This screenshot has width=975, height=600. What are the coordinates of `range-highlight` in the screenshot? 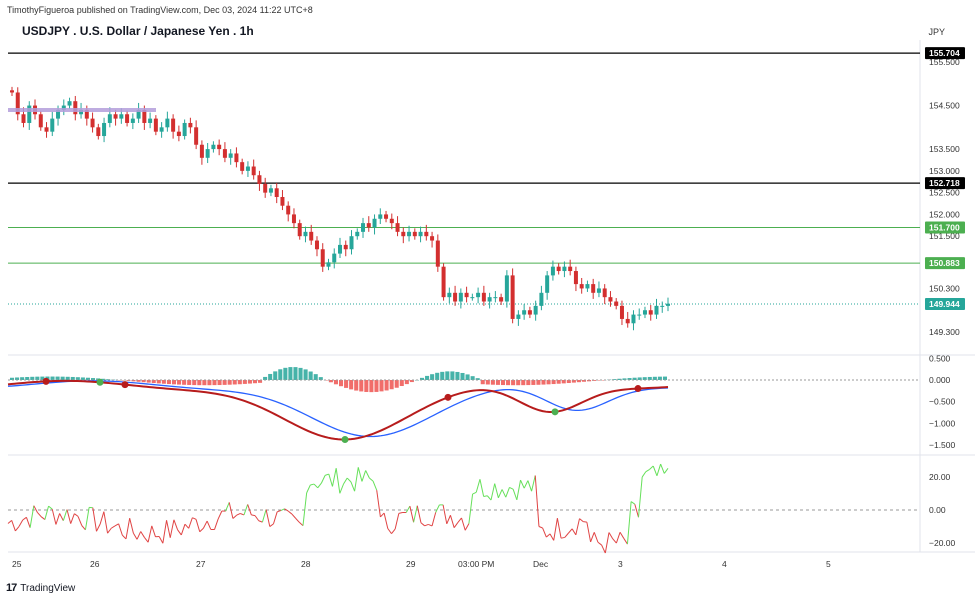 It's located at (82, 110).